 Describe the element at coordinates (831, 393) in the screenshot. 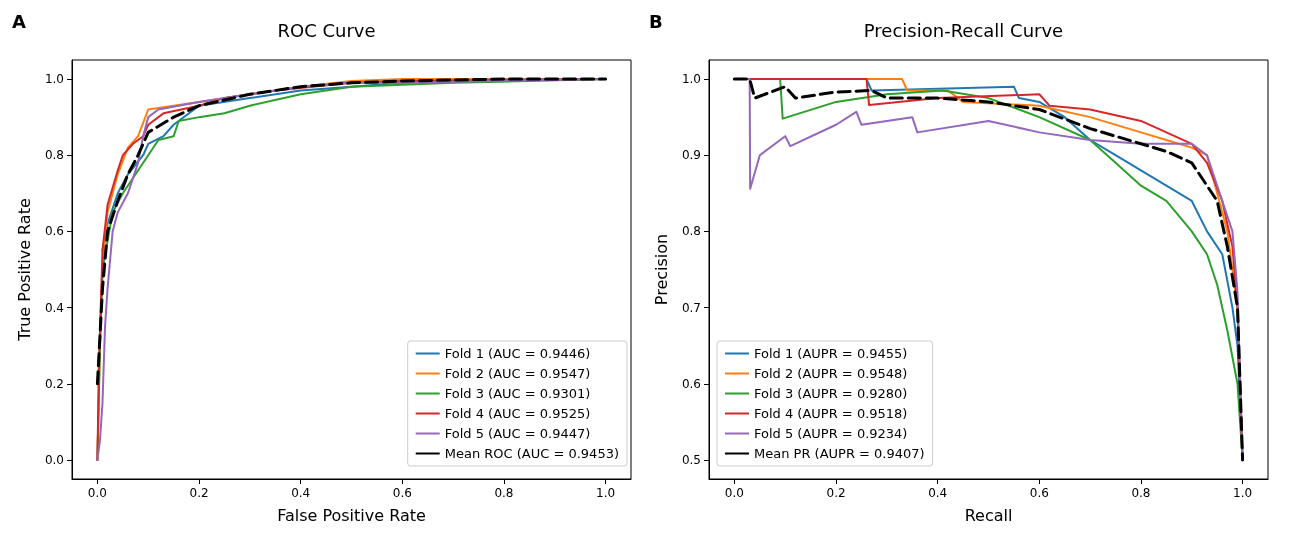

I see `legend-label: Fold 3 (AUPR = 0.9280)` at that location.